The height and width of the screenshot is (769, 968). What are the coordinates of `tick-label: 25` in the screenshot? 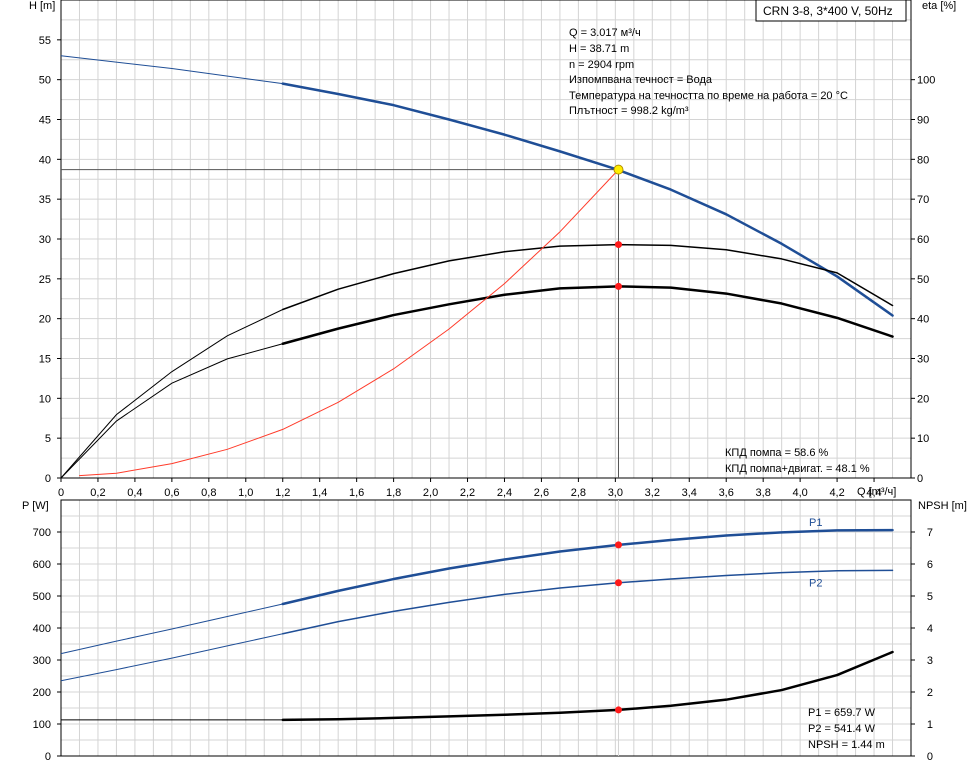 It's located at (45, 280).